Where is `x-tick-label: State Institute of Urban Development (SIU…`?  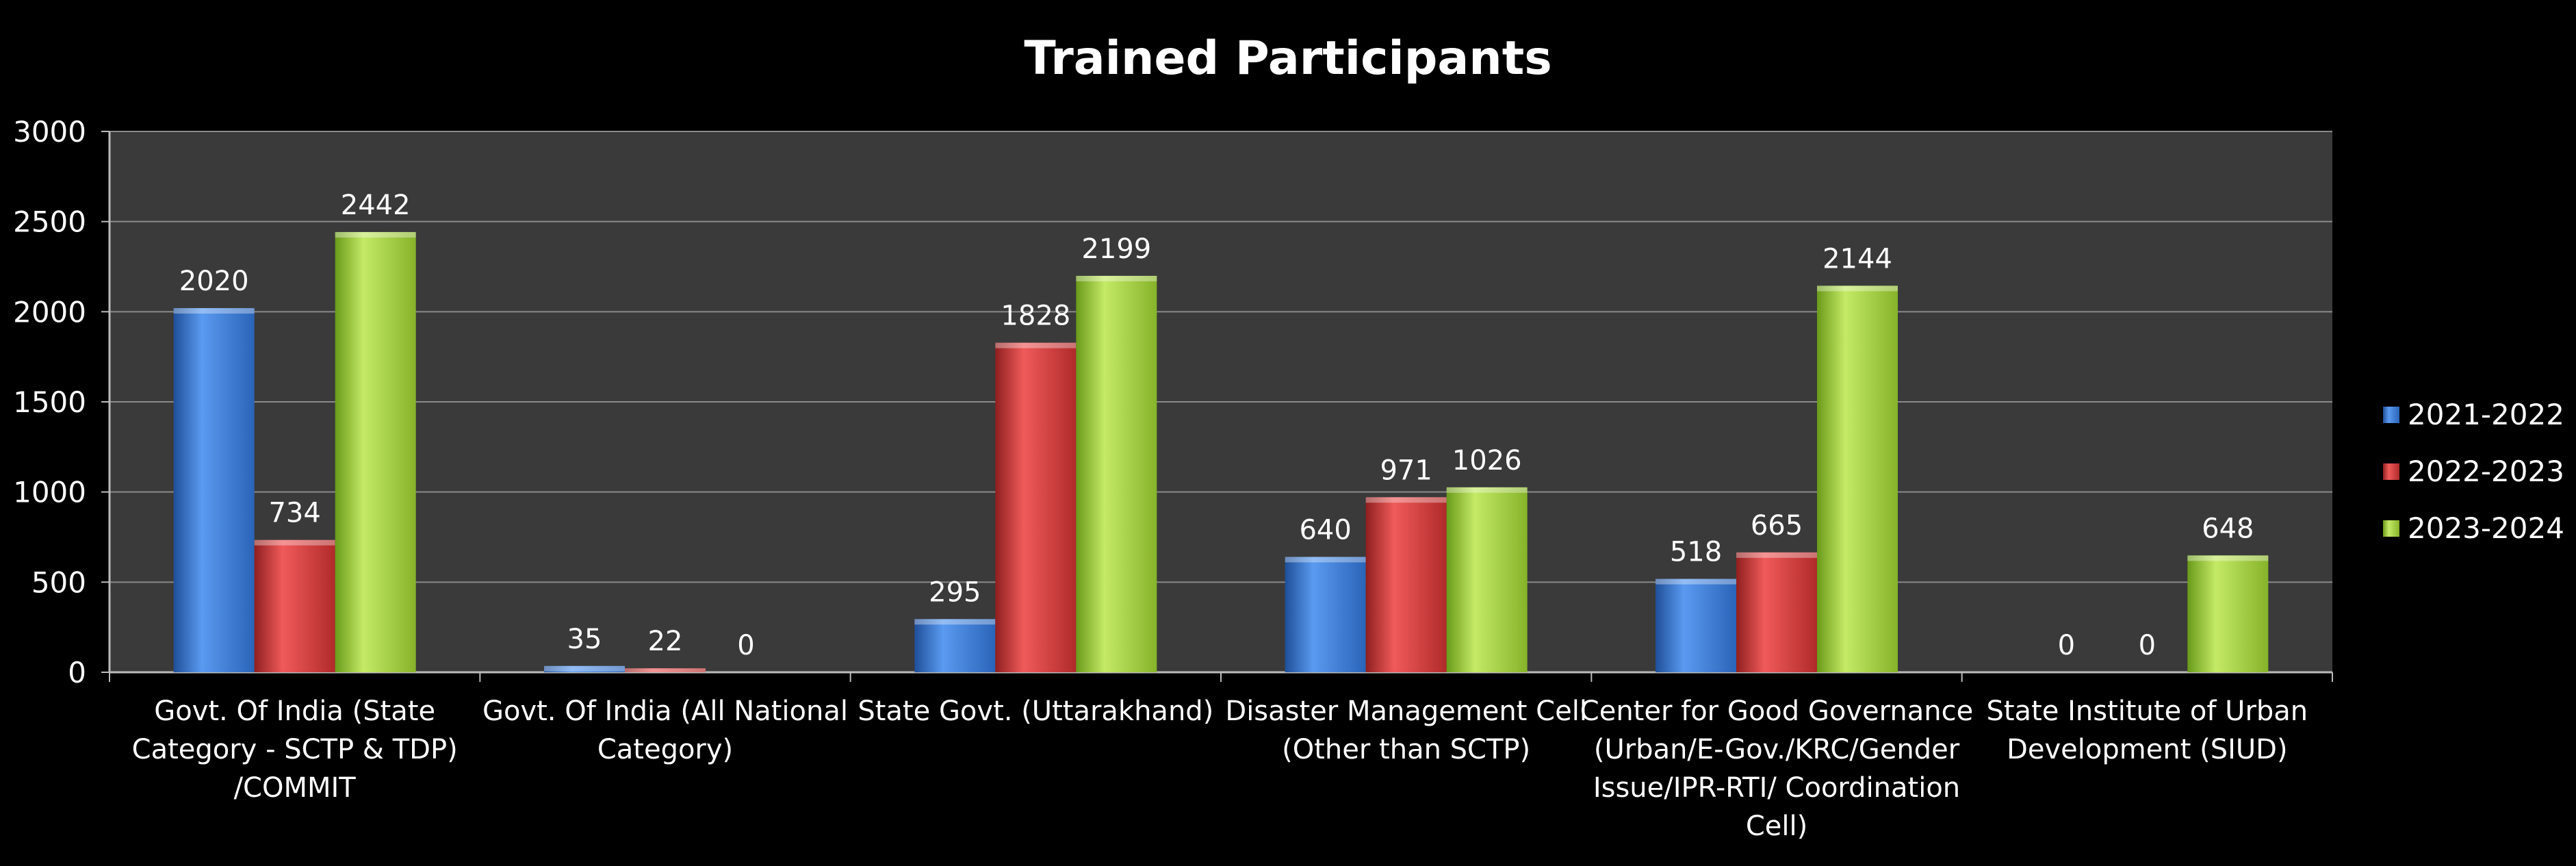
x-tick-label: State Institute of Urban Development (SIU… is located at coordinates (2147, 731).